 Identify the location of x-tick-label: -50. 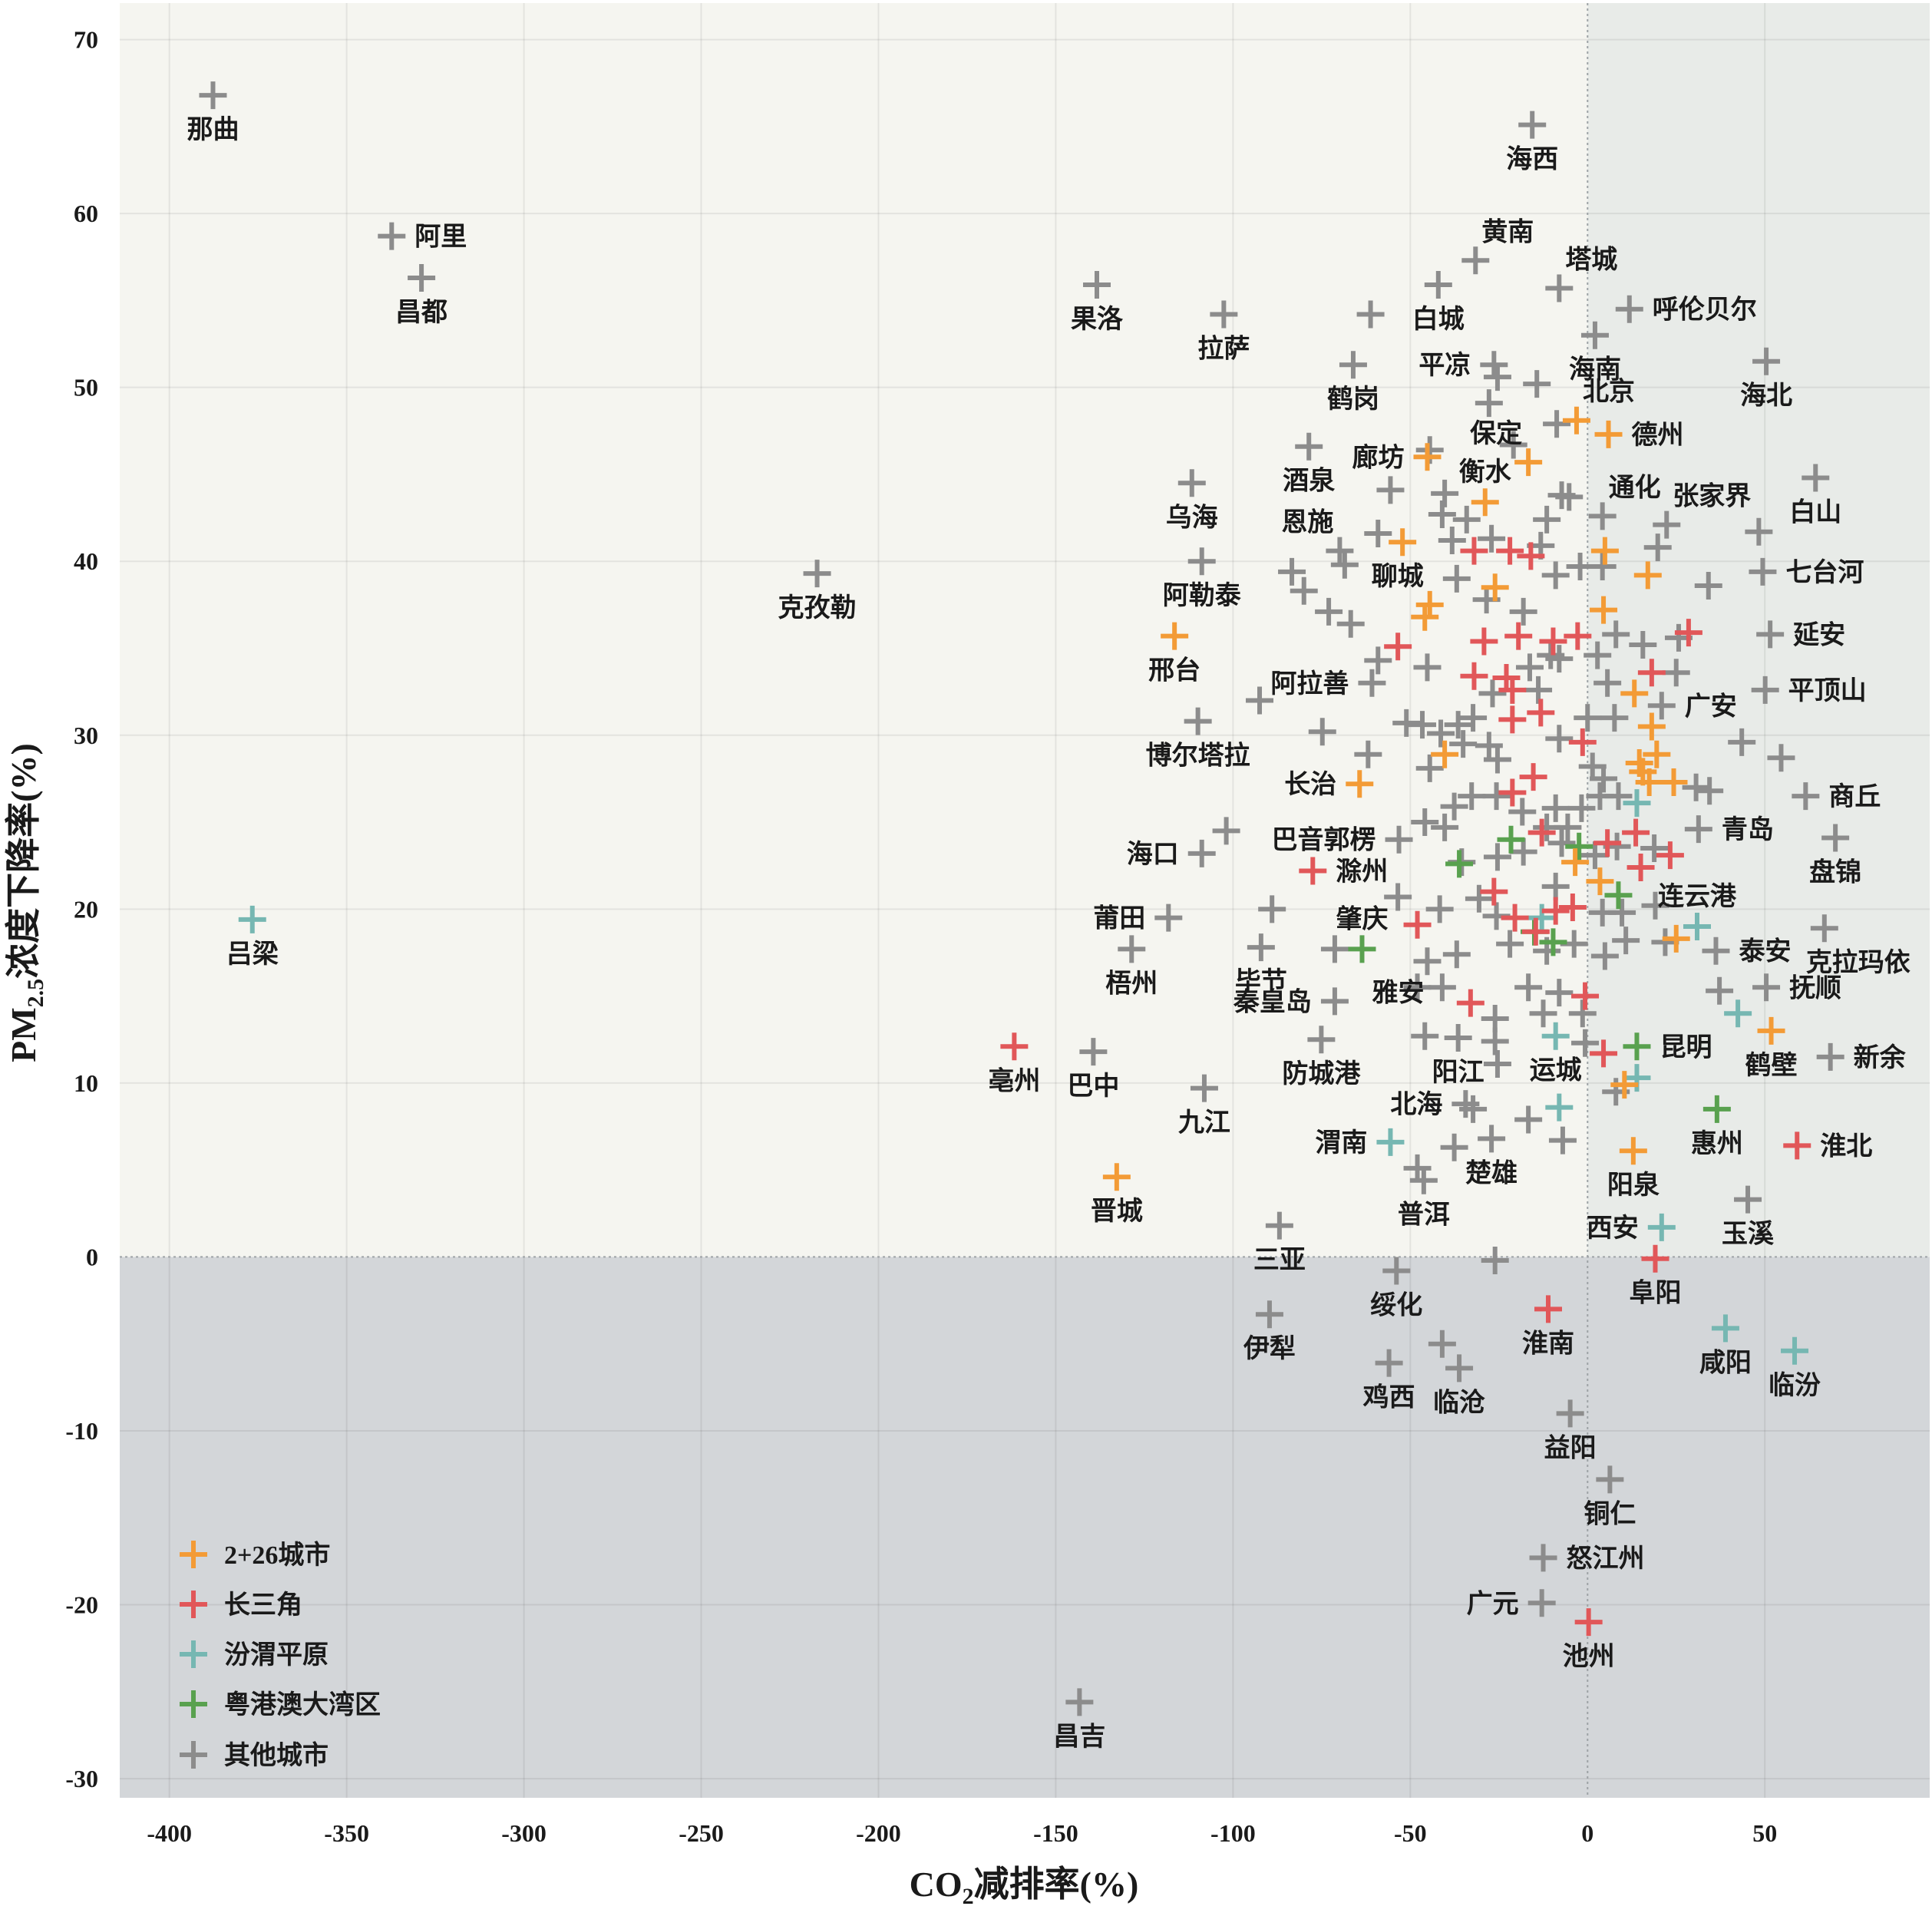
(1410, 1833).